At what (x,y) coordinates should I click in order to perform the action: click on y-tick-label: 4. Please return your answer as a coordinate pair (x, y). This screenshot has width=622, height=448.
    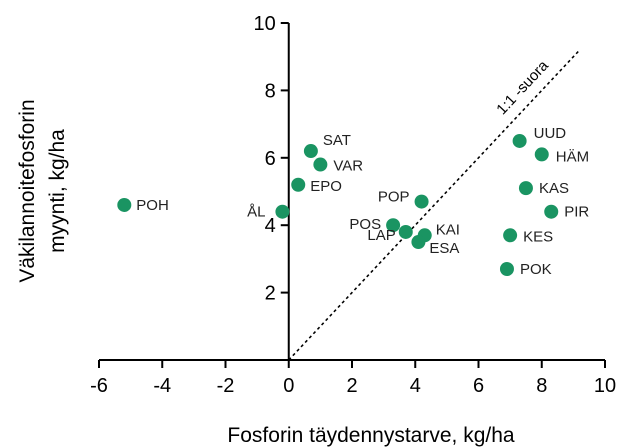
    Looking at the image, I should click on (270, 226).